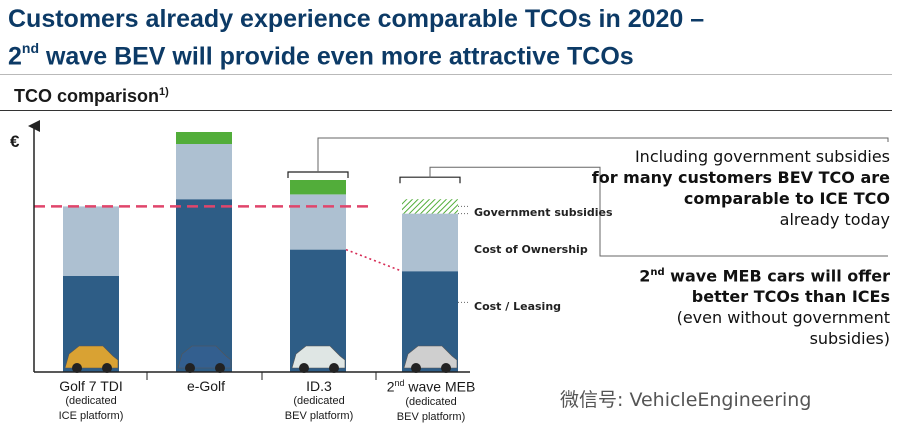 This screenshot has height=439, width=909. Describe the element at coordinates (91, 386) in the screenshot. I see `category-name: Golf 7 TDI` at that location.